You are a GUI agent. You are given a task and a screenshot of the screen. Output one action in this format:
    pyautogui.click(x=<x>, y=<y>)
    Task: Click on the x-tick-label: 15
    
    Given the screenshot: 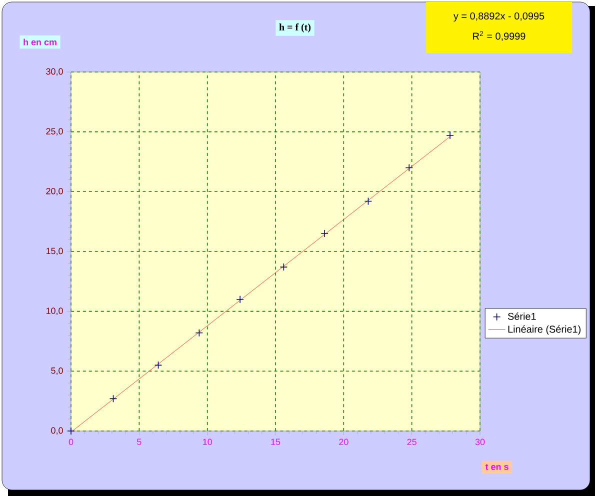 What is the action you would take?
    pyautogui.click(x=275, y=442)
    